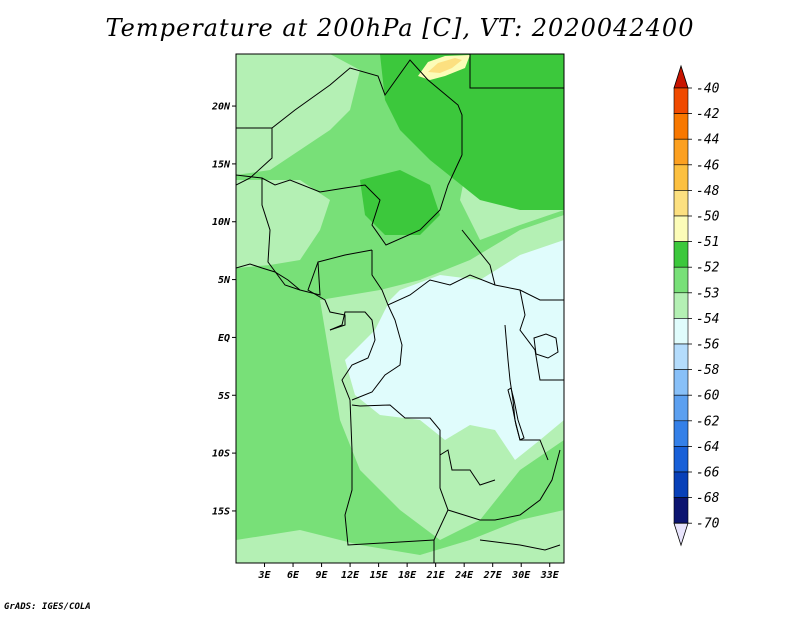 Image resolution: width=800 pixels, height=618 pixels. Describe the element at coordinates (254, 157) in the screenshot. I see `border-line-west-lakes` at that location.